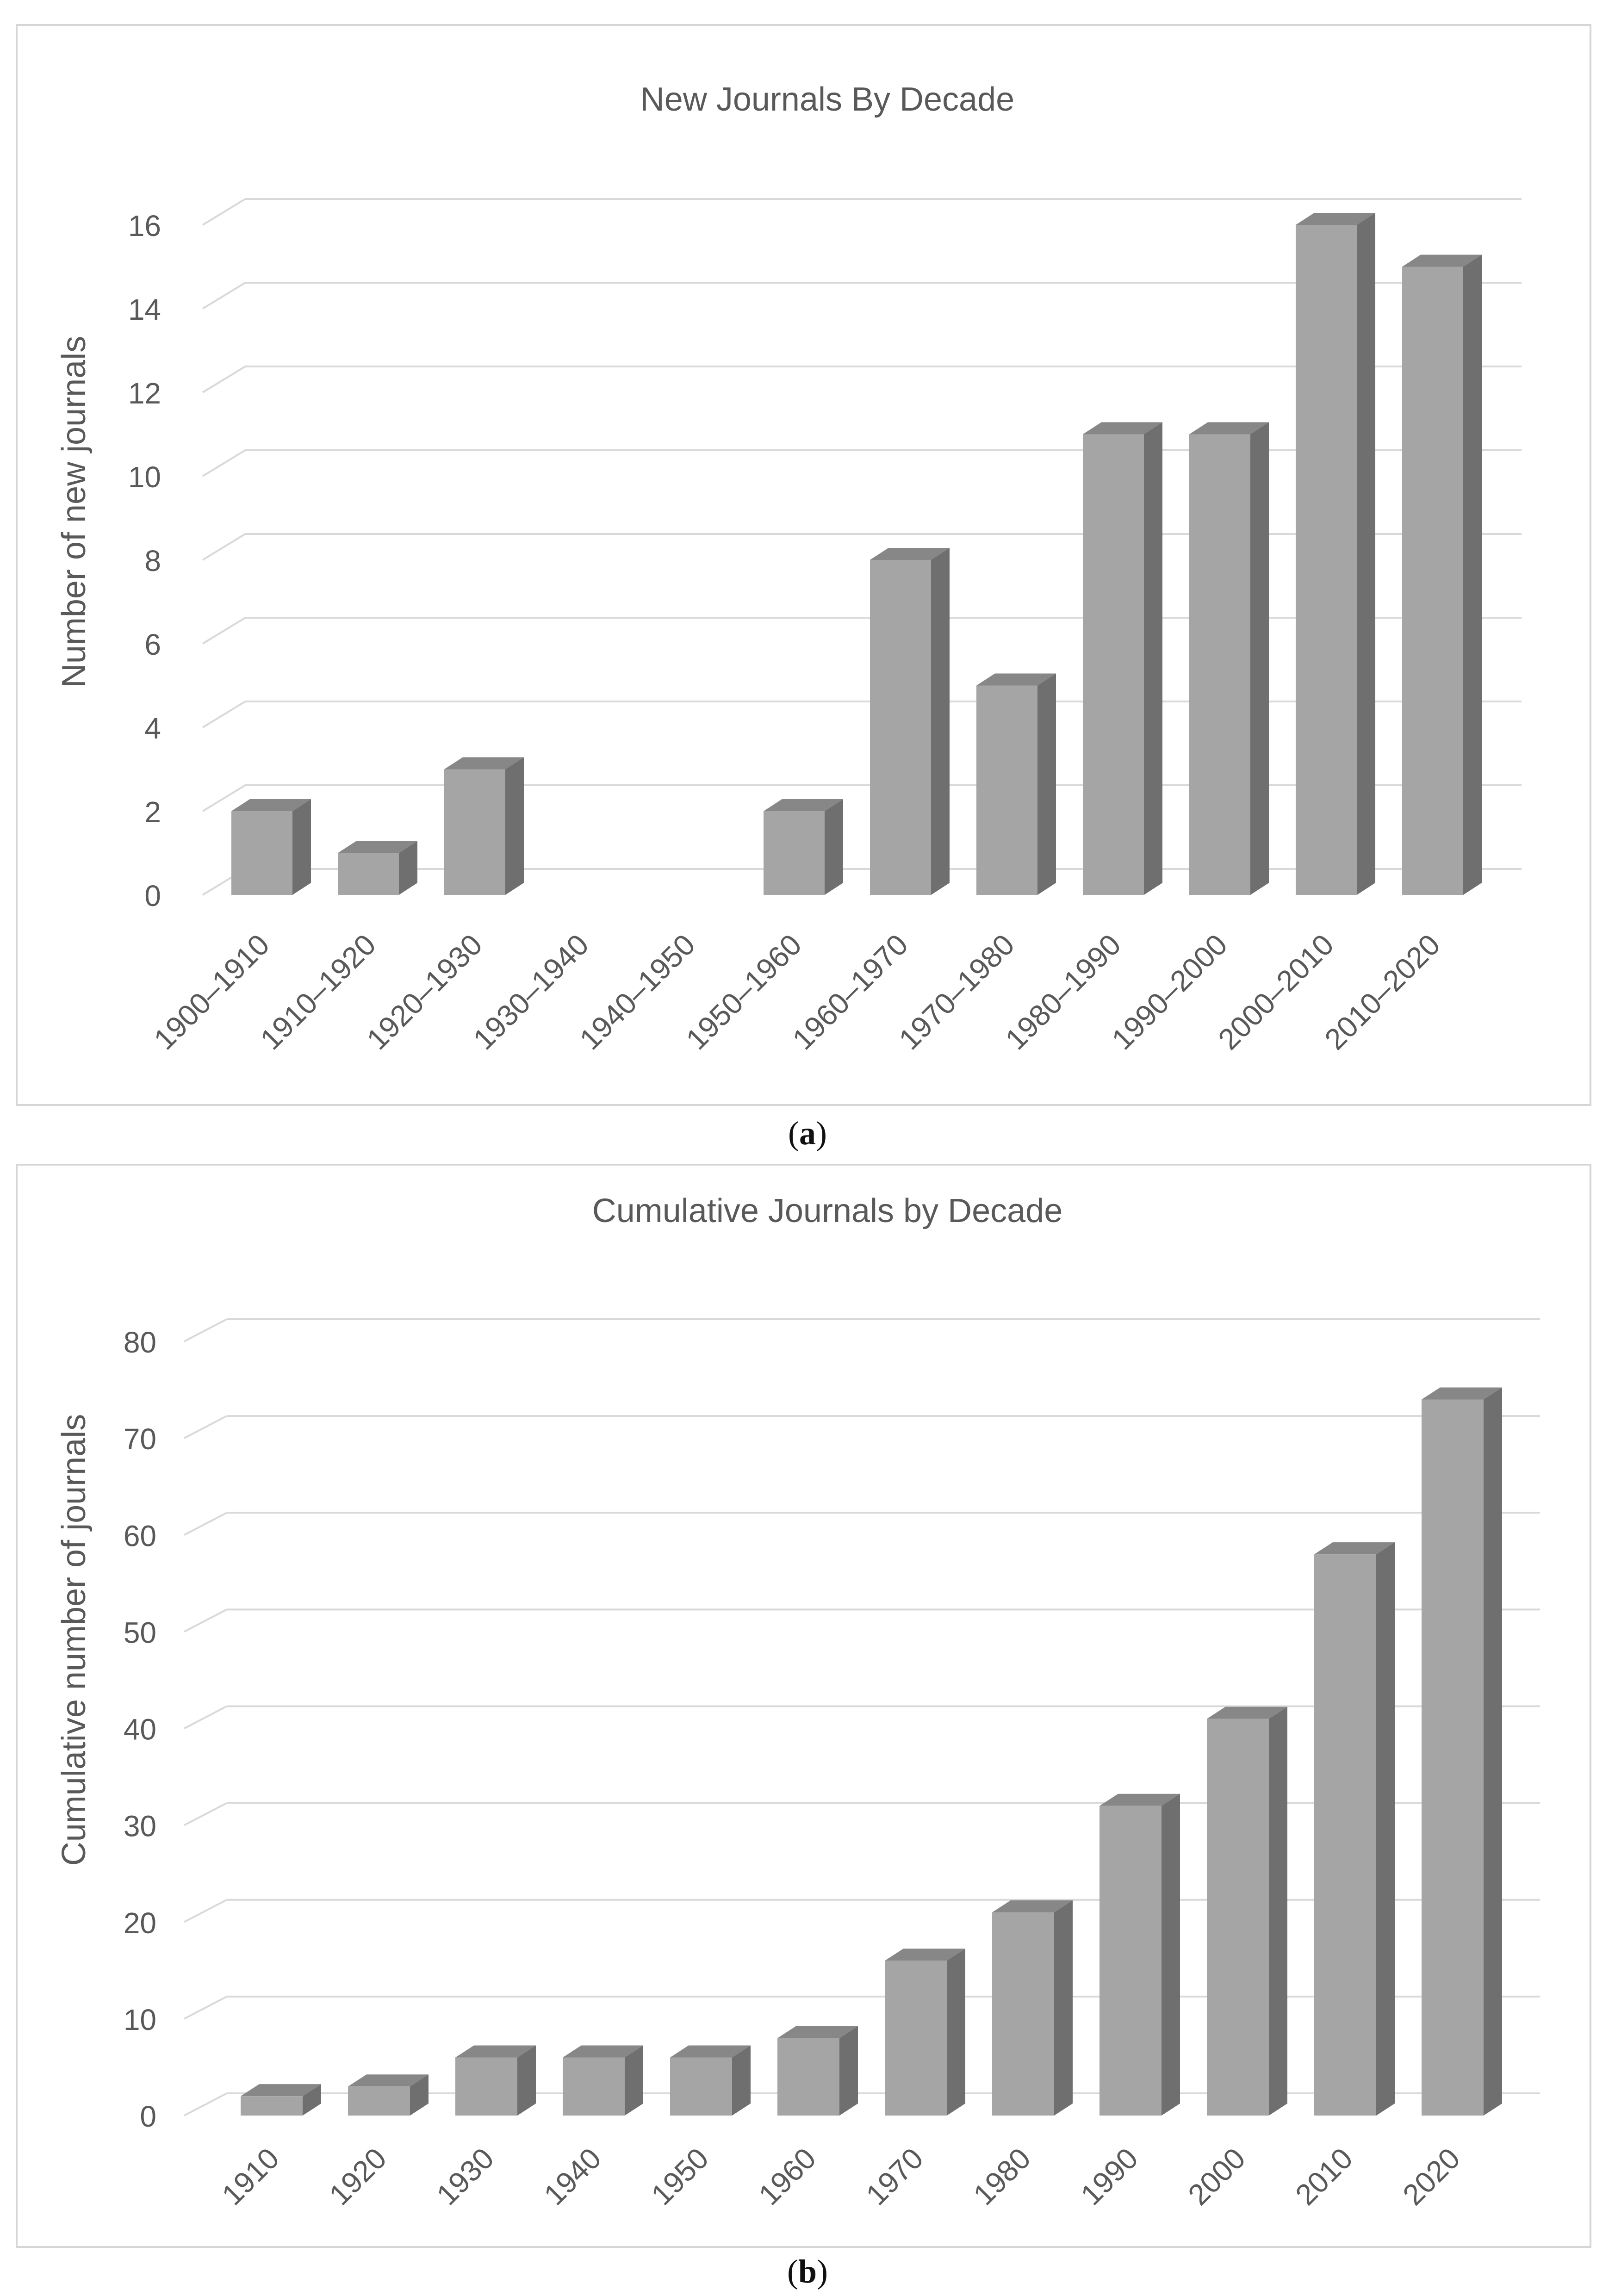  I want to click on y-tick-label: 4, so click(153, 729).